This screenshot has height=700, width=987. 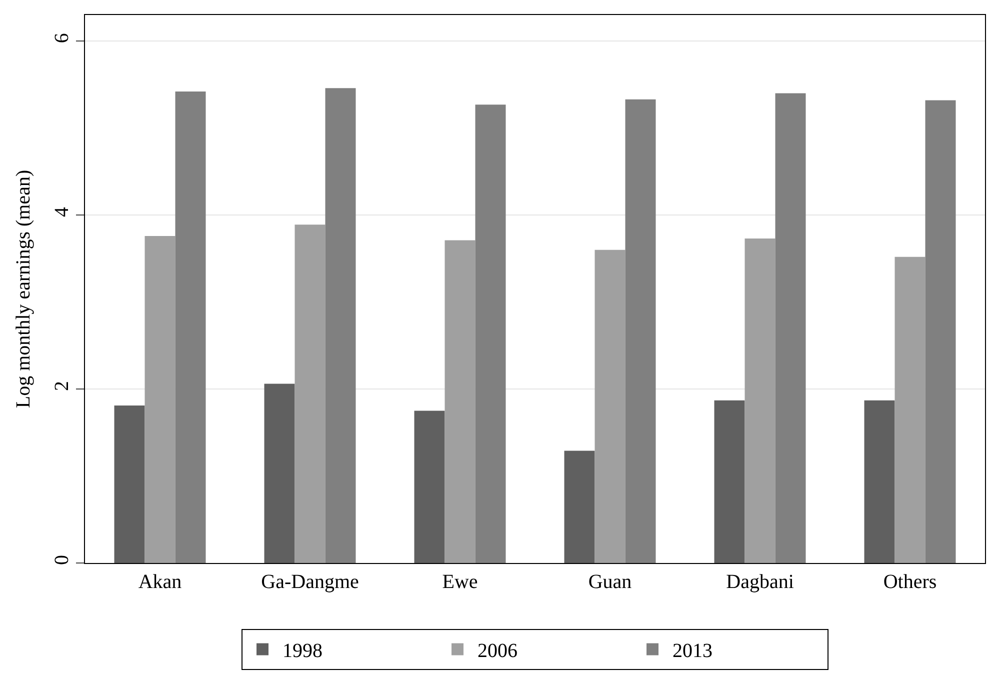 What do you see at coordinates (692, 651) in the screenshot?
I see `legend-label: 2013` at bounding box center [692, 651].